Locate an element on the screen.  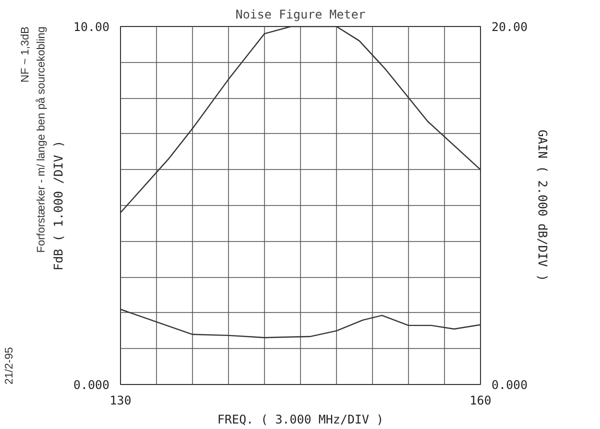
y2-tick-label: 0.000 is located at coordinates (510, 385).